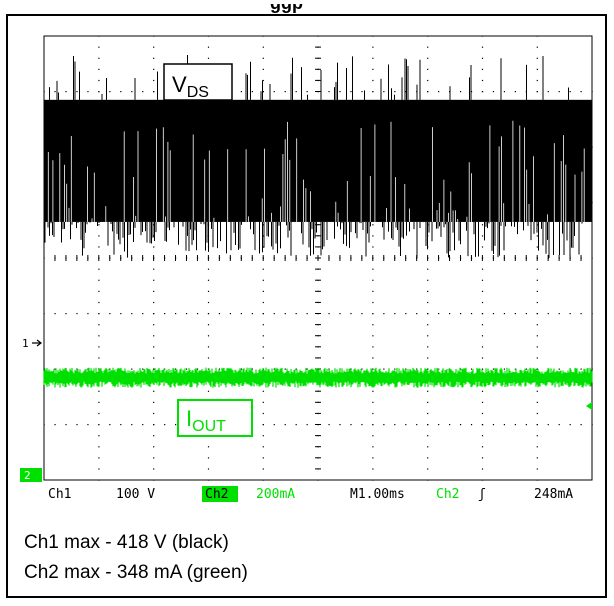 The height and width of the screenshot is (606, 614). Describe the element at coordinates (27, 475) in the screenshot. I see `ch2-marker: 2` at that location.